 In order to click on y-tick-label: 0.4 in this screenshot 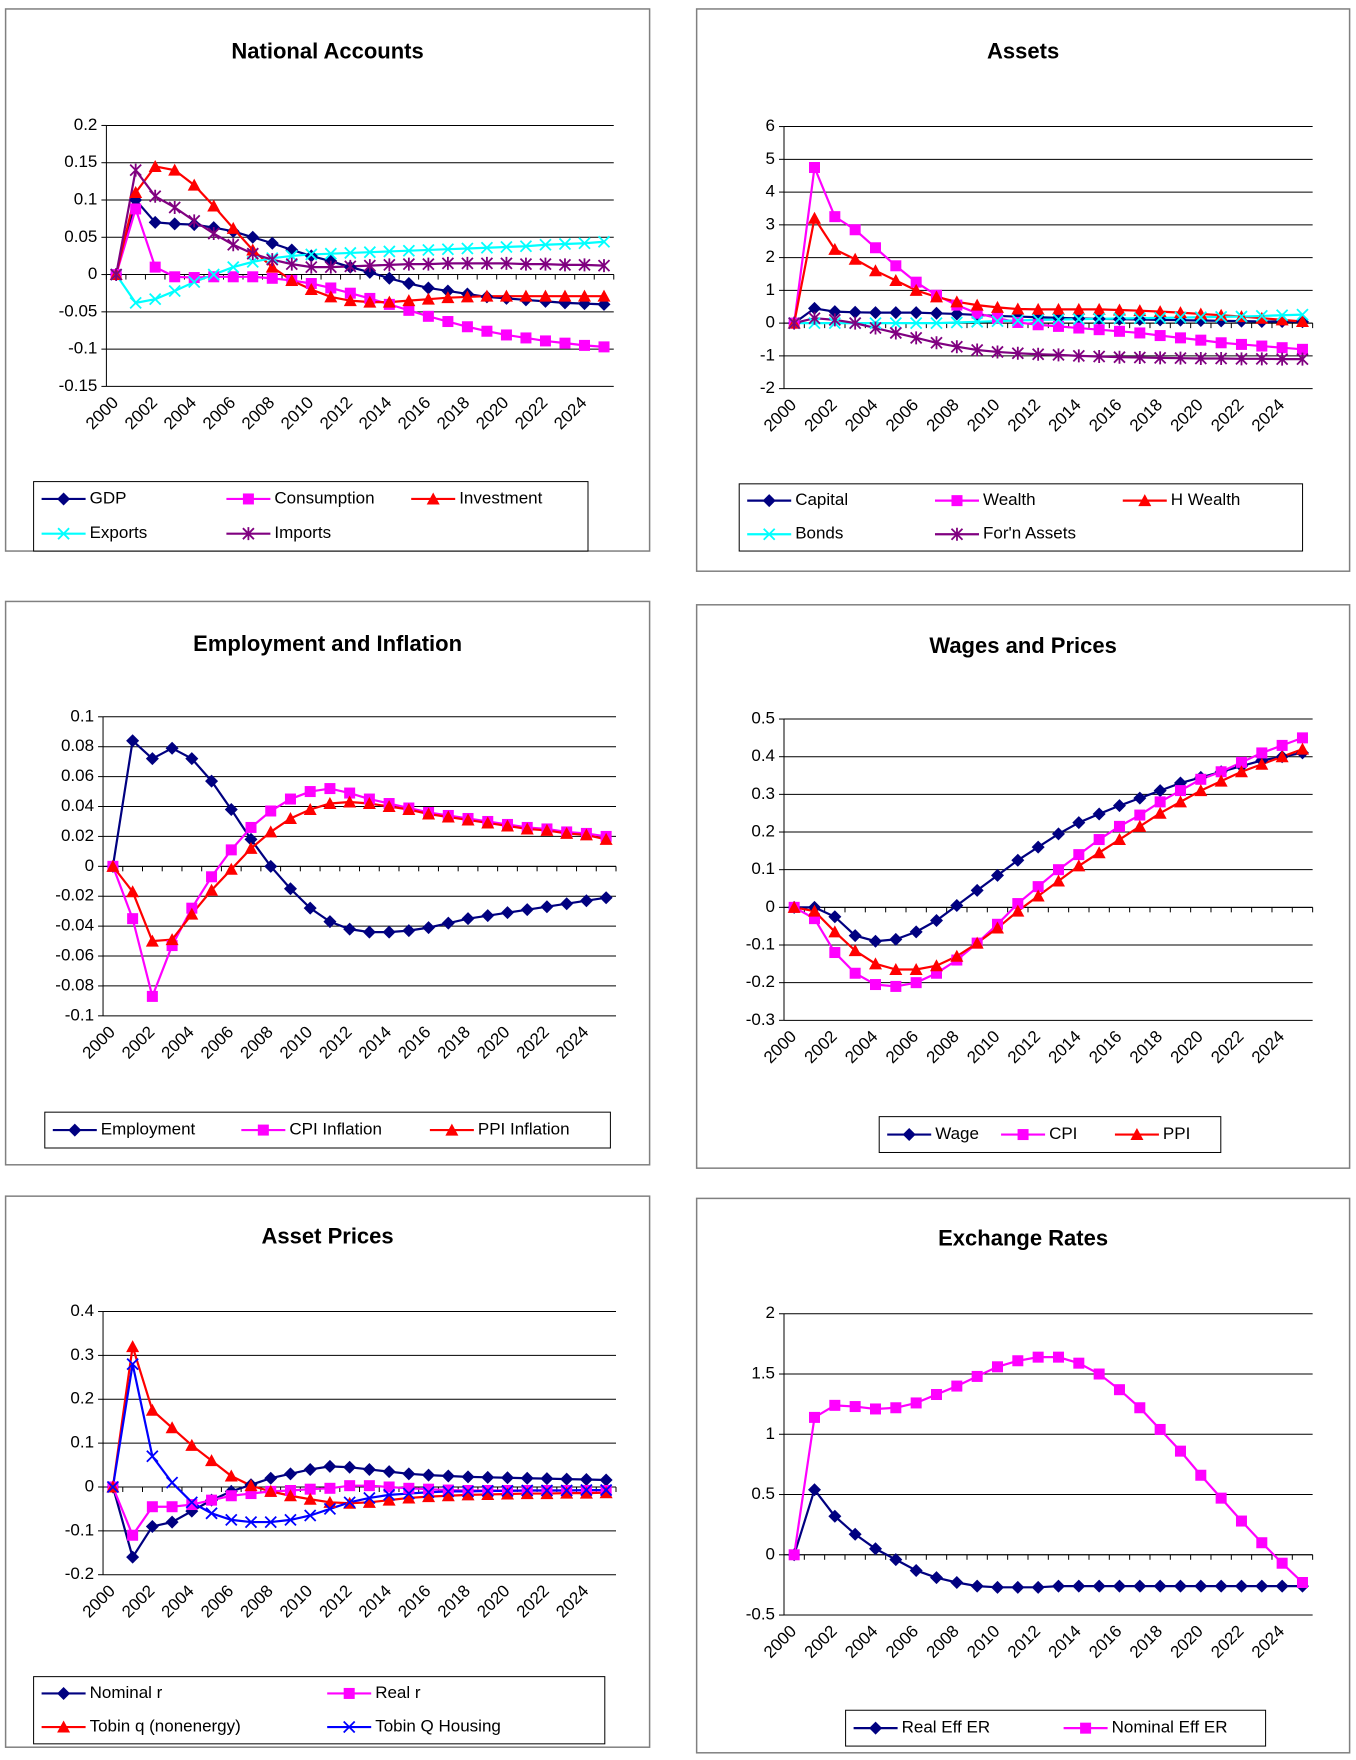, I will do `click(82, 1310)`.